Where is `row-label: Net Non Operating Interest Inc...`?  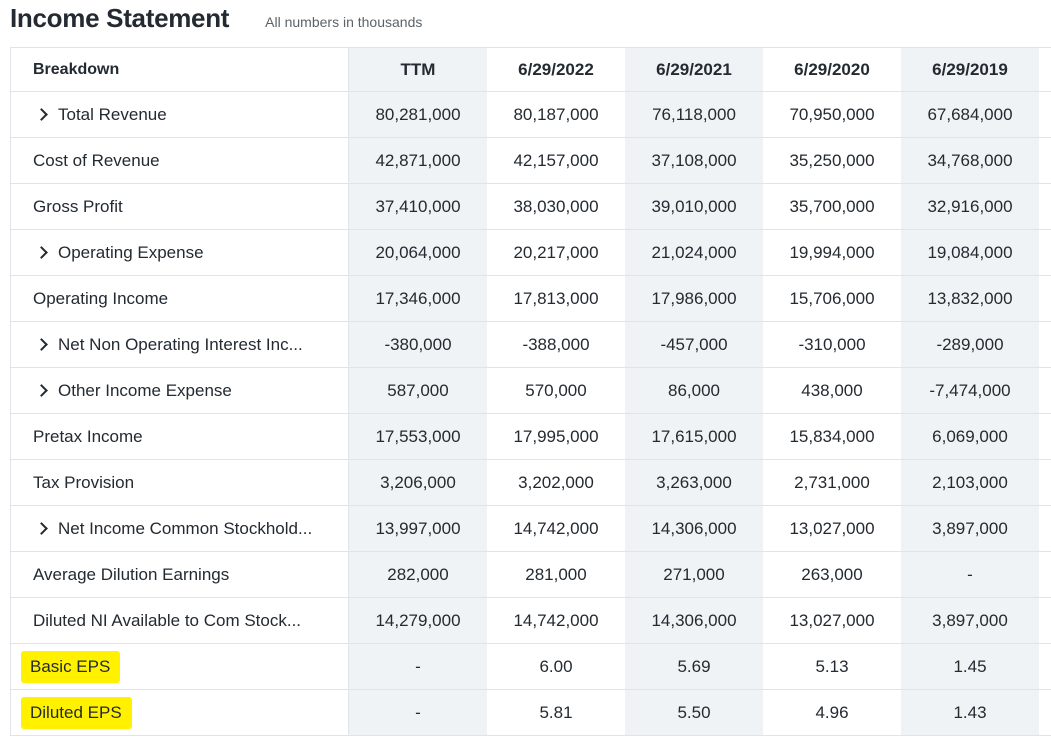 row-label: Net Non Operating Interest Inc... is located at coordinates (179, 344).